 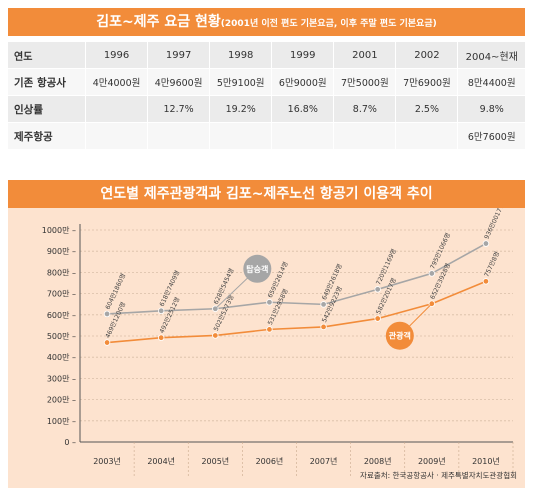 What do you see at coordinates (491, 55) in the screenshot?
I see `year-cell: 2004~현재` at bounding box center [491, 55].